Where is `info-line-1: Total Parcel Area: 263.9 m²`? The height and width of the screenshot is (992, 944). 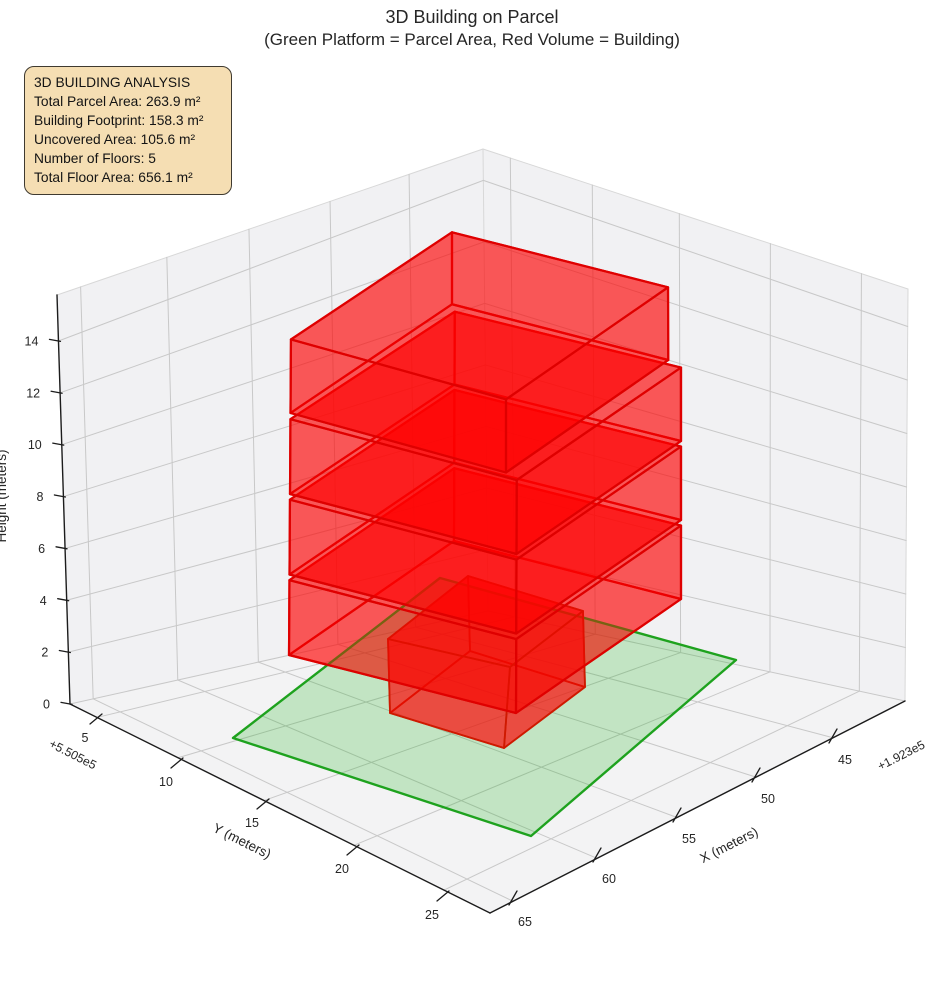 info-line-1: Total Parcel Area: 263.9 m² is located at coordinates (117, 101).